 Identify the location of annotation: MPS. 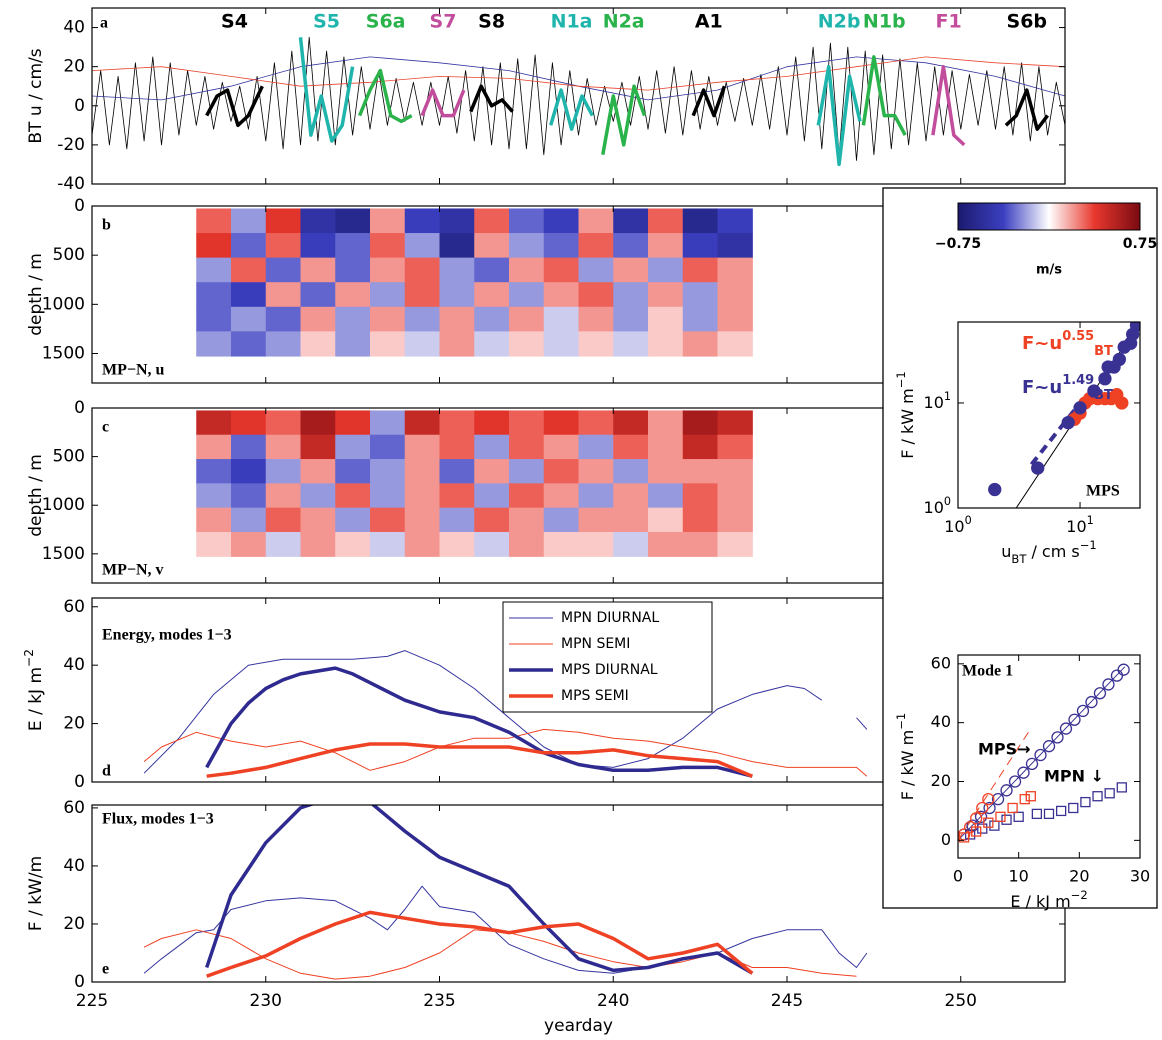
(1103, 491).